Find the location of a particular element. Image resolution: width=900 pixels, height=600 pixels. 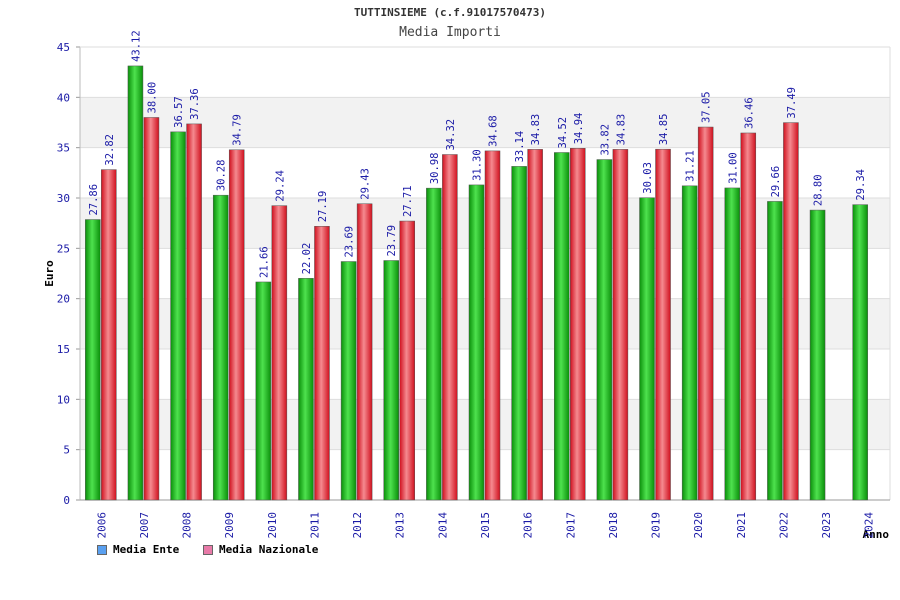

data-label: 34.94 is located at coordinates (579, 129).